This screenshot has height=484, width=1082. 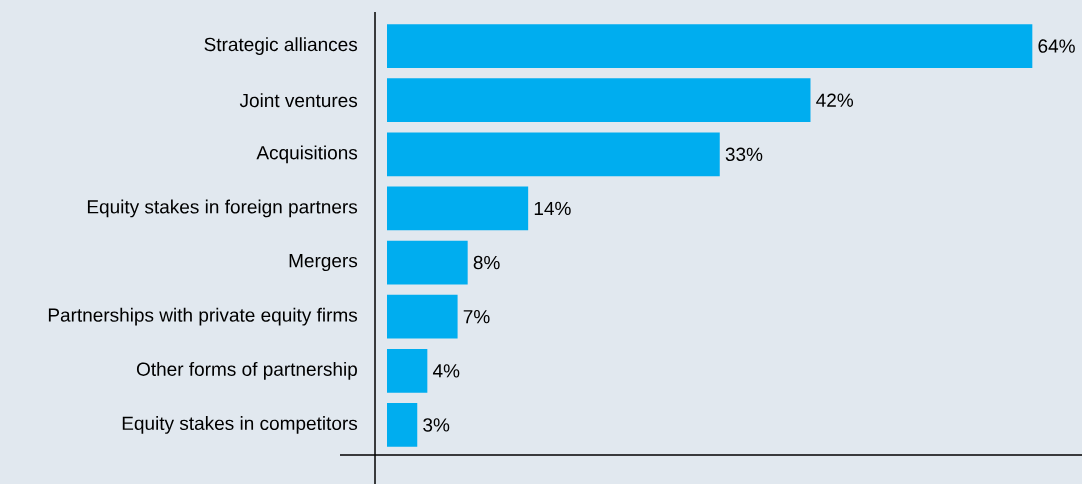 What do you see at coordinates (1056, 46) in the screenshot?
I see `data-label: 64%` at bounding box center [1056, 46].